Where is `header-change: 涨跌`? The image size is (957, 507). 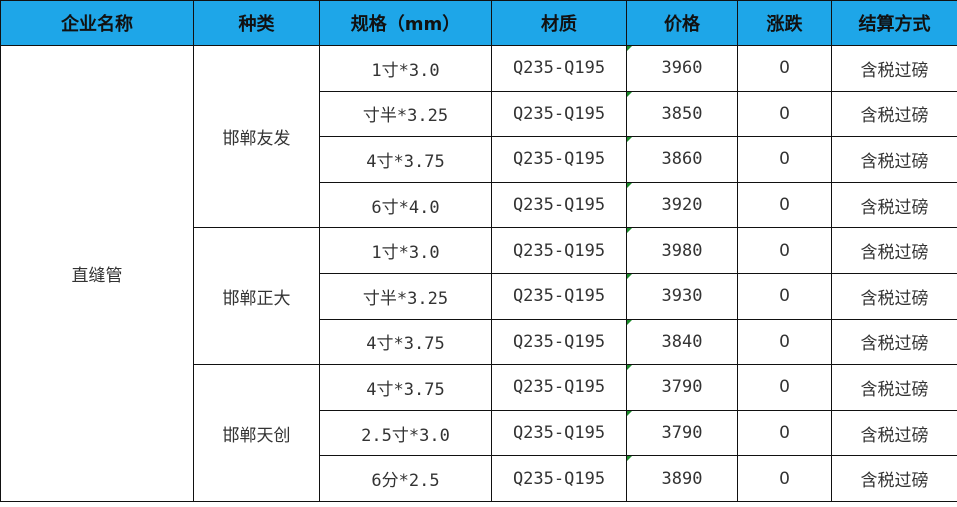
header-change: 涨跌 is located at coordinates (784, 23).